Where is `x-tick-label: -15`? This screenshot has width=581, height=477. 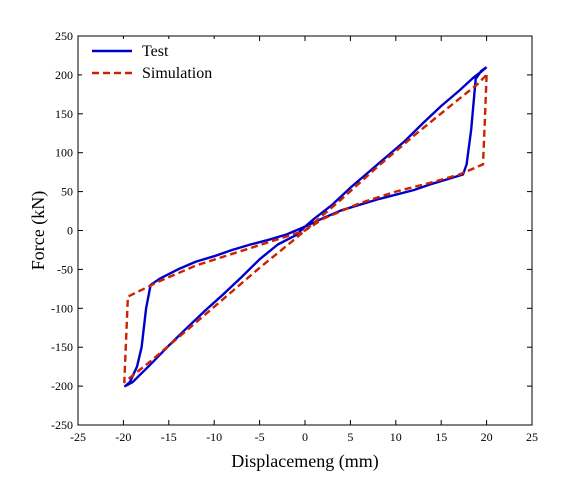 x-tick-label: -15 is located at coordinates (169, 437).